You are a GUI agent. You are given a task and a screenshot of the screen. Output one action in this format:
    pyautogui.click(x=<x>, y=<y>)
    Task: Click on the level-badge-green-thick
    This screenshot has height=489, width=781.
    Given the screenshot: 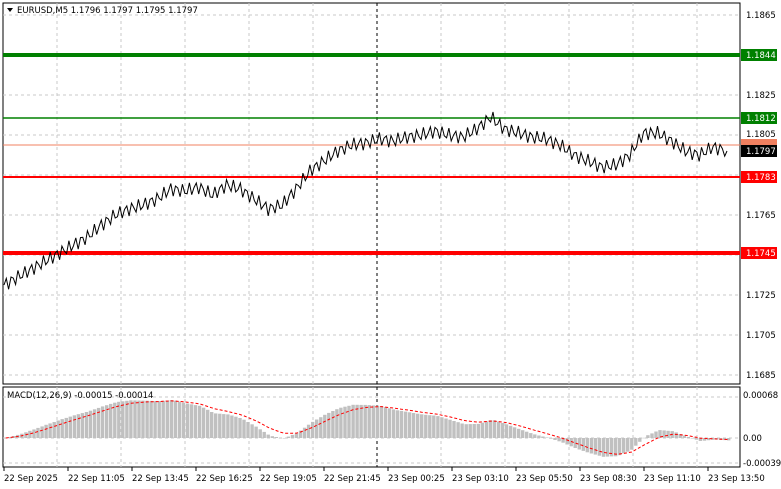 What is the action you would take?
    pyautogui.click(x=759, y=55)
    